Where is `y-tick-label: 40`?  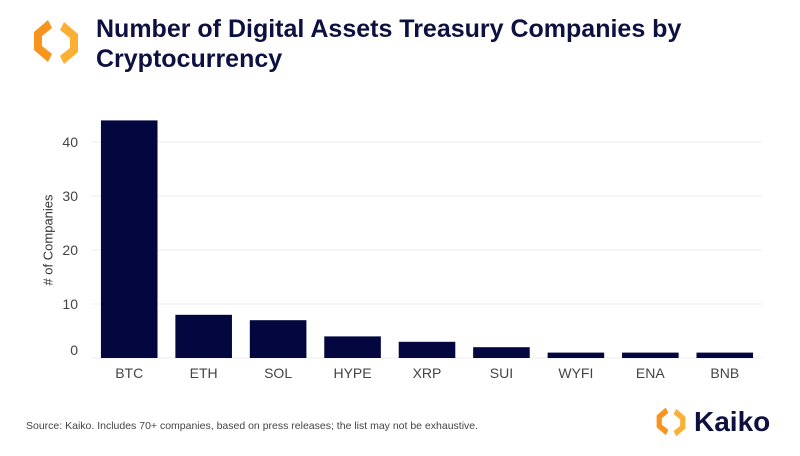
y-tick-label: 40 is located at coordinates (70, 142).